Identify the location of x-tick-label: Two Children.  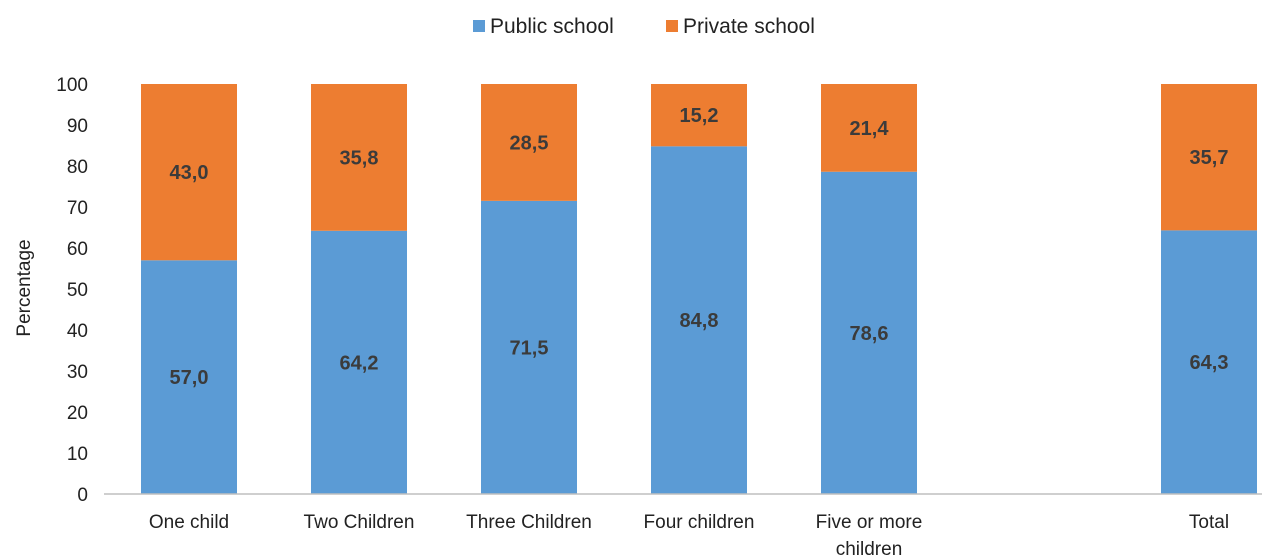
(359, 522).